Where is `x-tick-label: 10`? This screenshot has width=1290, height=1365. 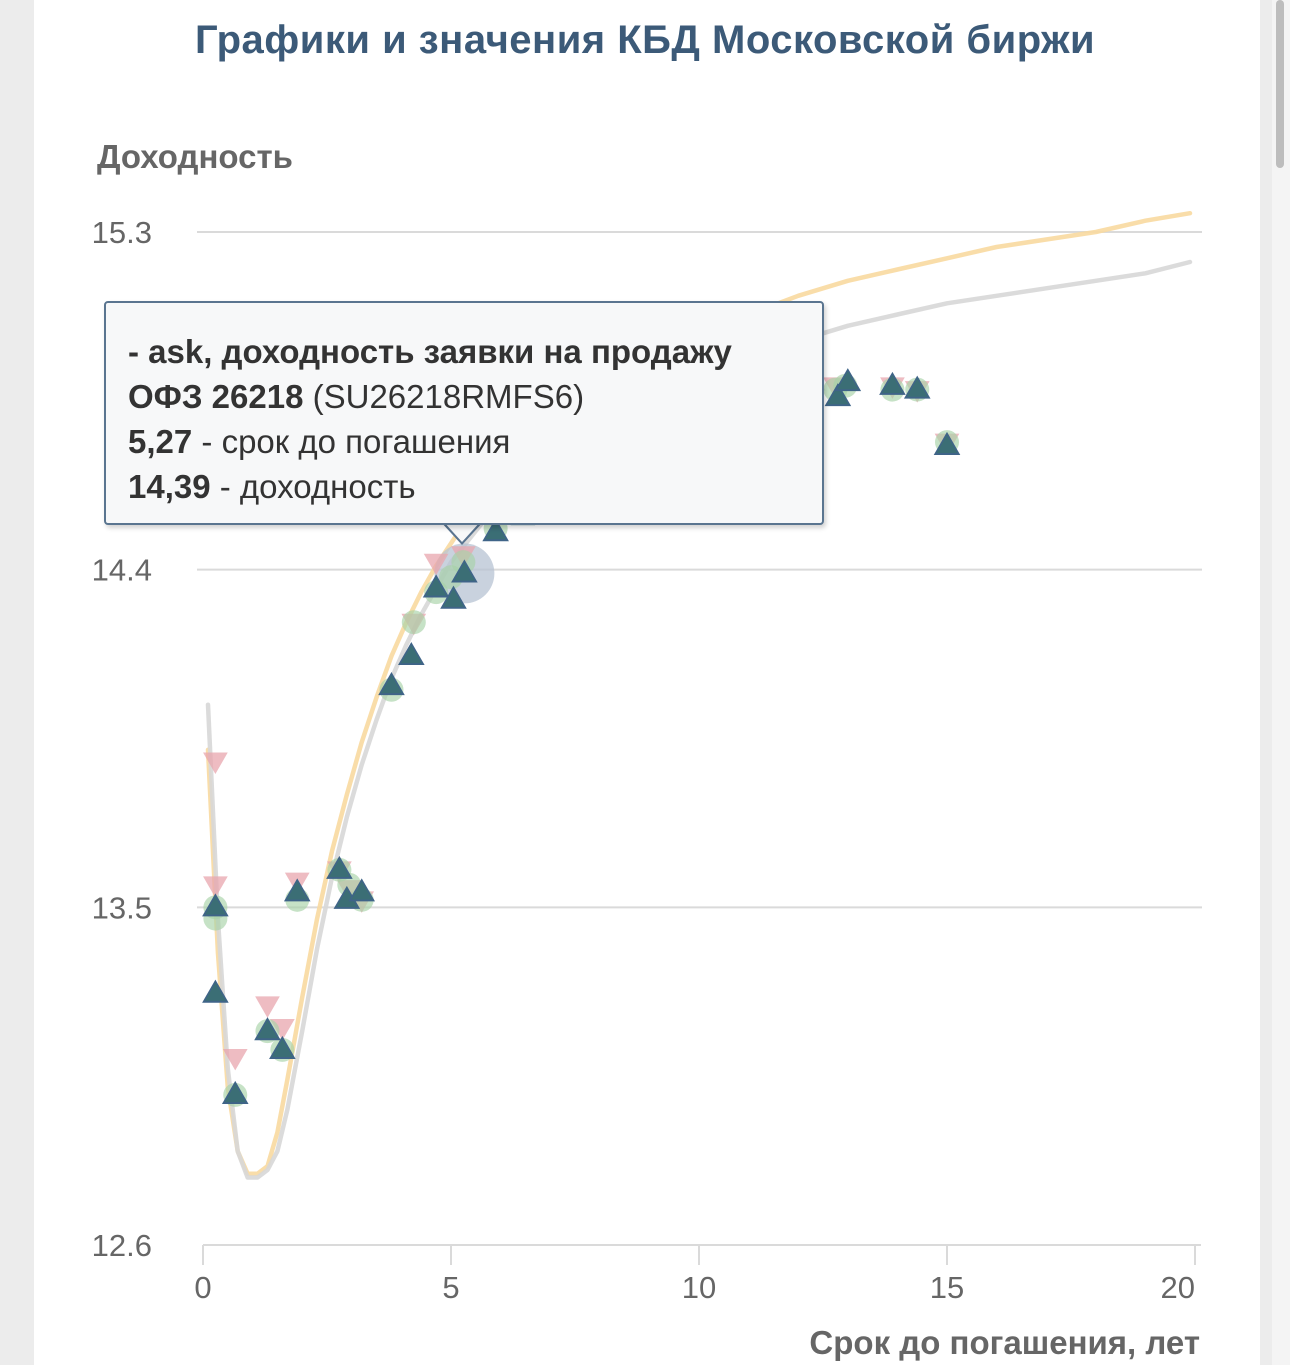
x-tick-label: 10 is located at coordinates (699, 1287).